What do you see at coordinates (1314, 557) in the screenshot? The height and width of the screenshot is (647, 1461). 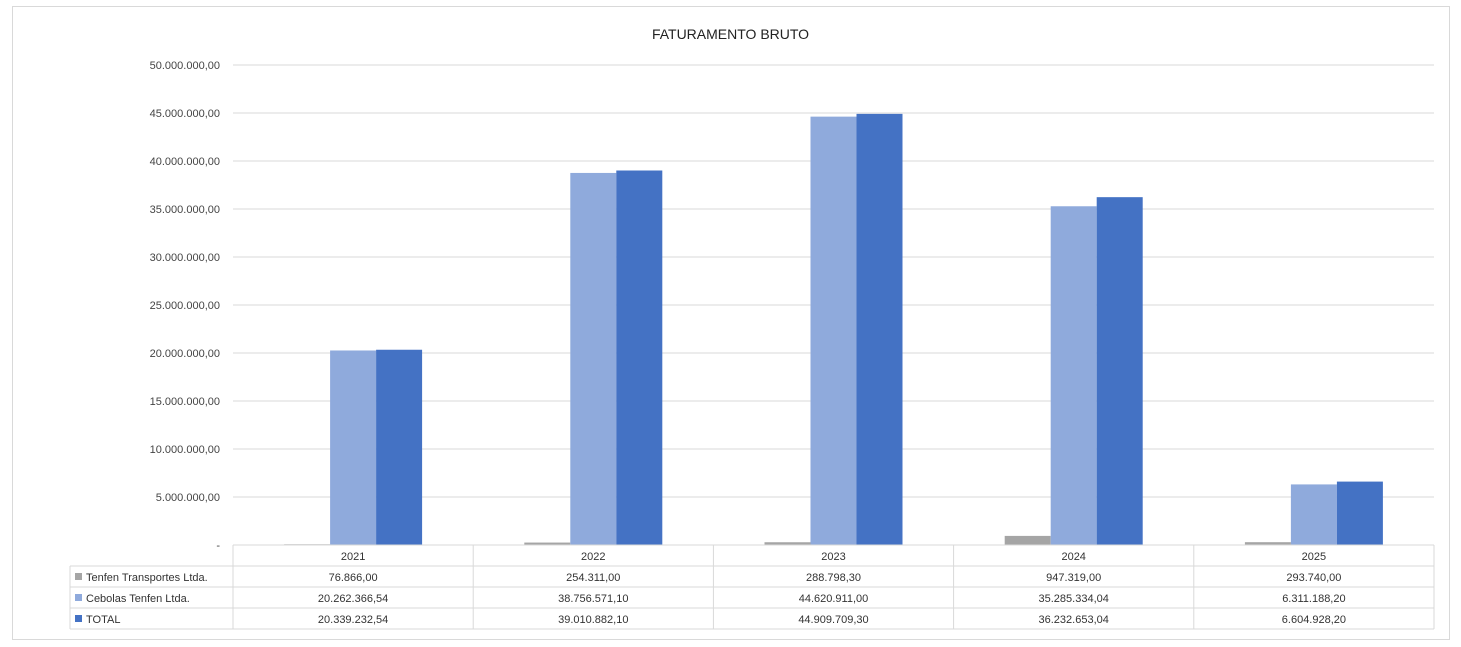 I see `x-category-label: 2025` at bounding box center [1314, 557].